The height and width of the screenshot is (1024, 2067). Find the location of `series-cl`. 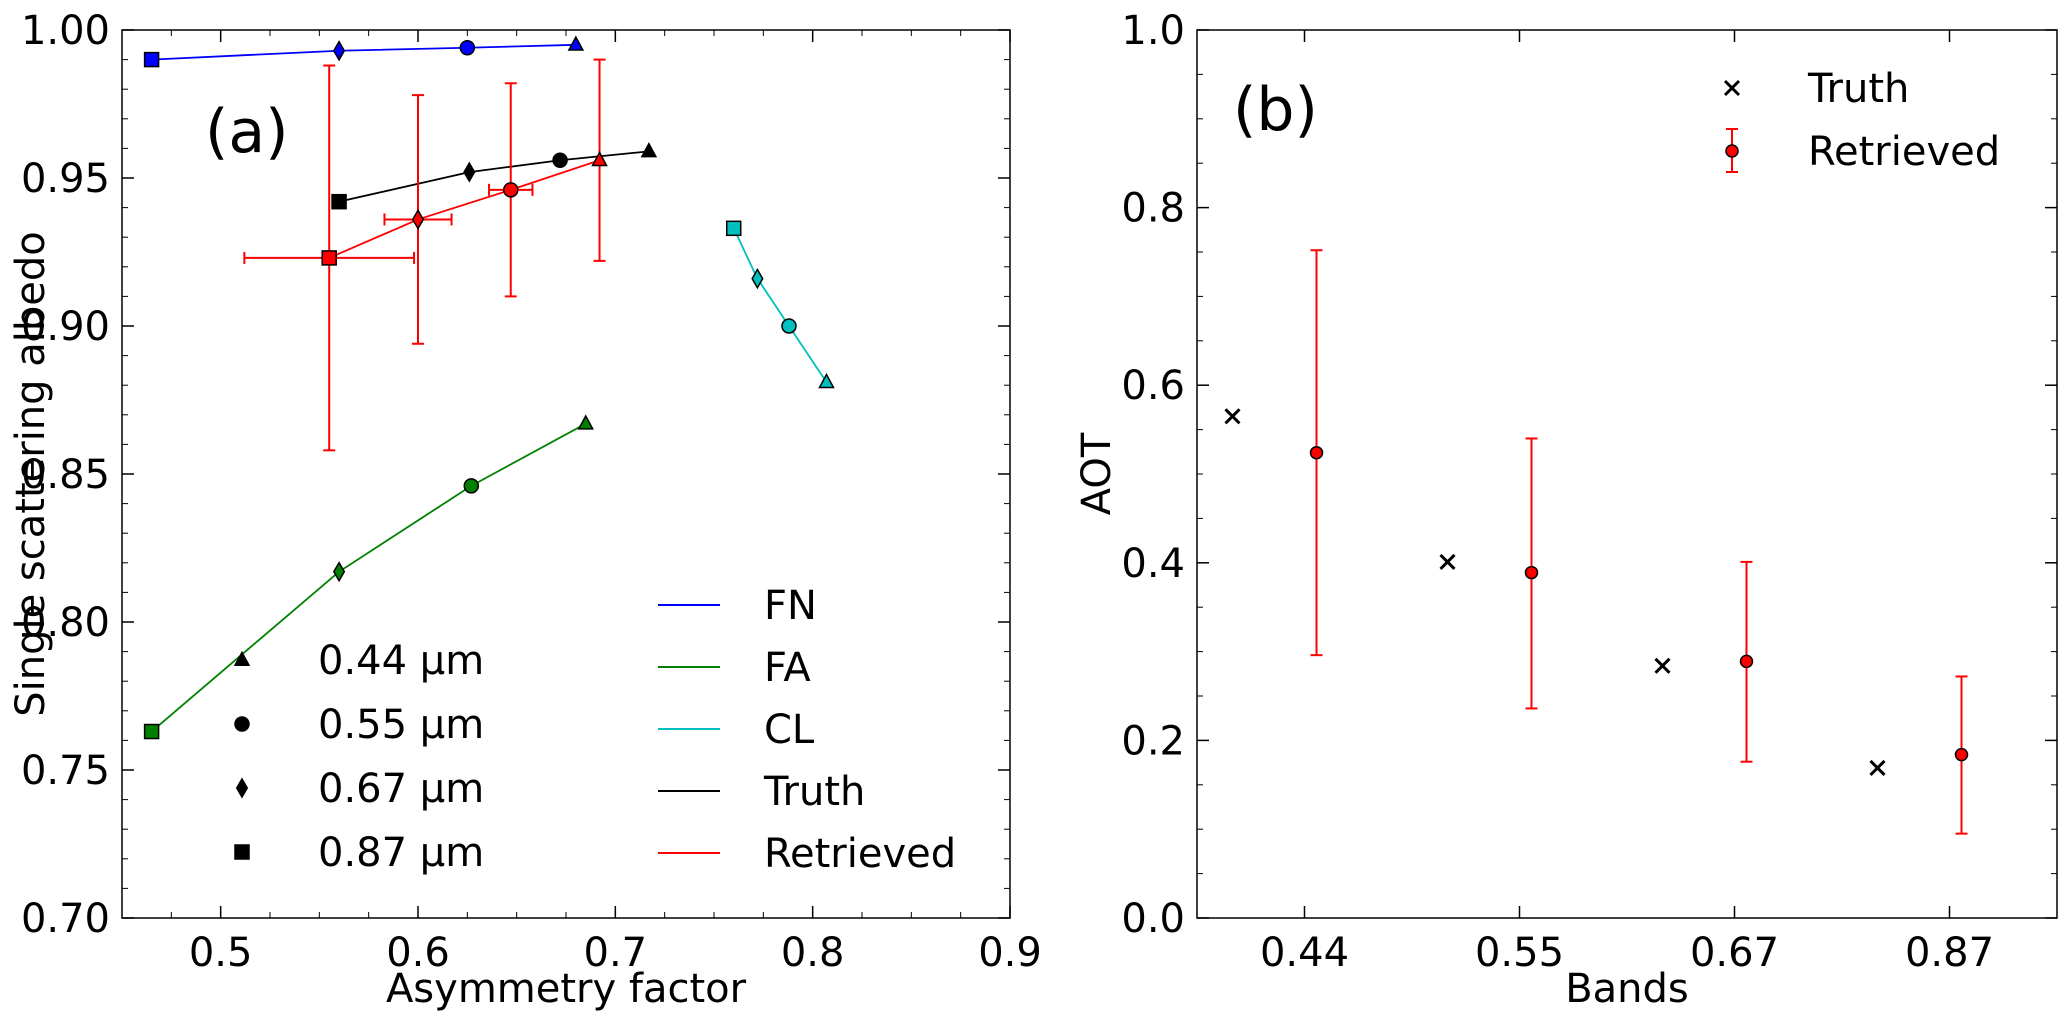

series-cl is located at coordinates (780, 304).